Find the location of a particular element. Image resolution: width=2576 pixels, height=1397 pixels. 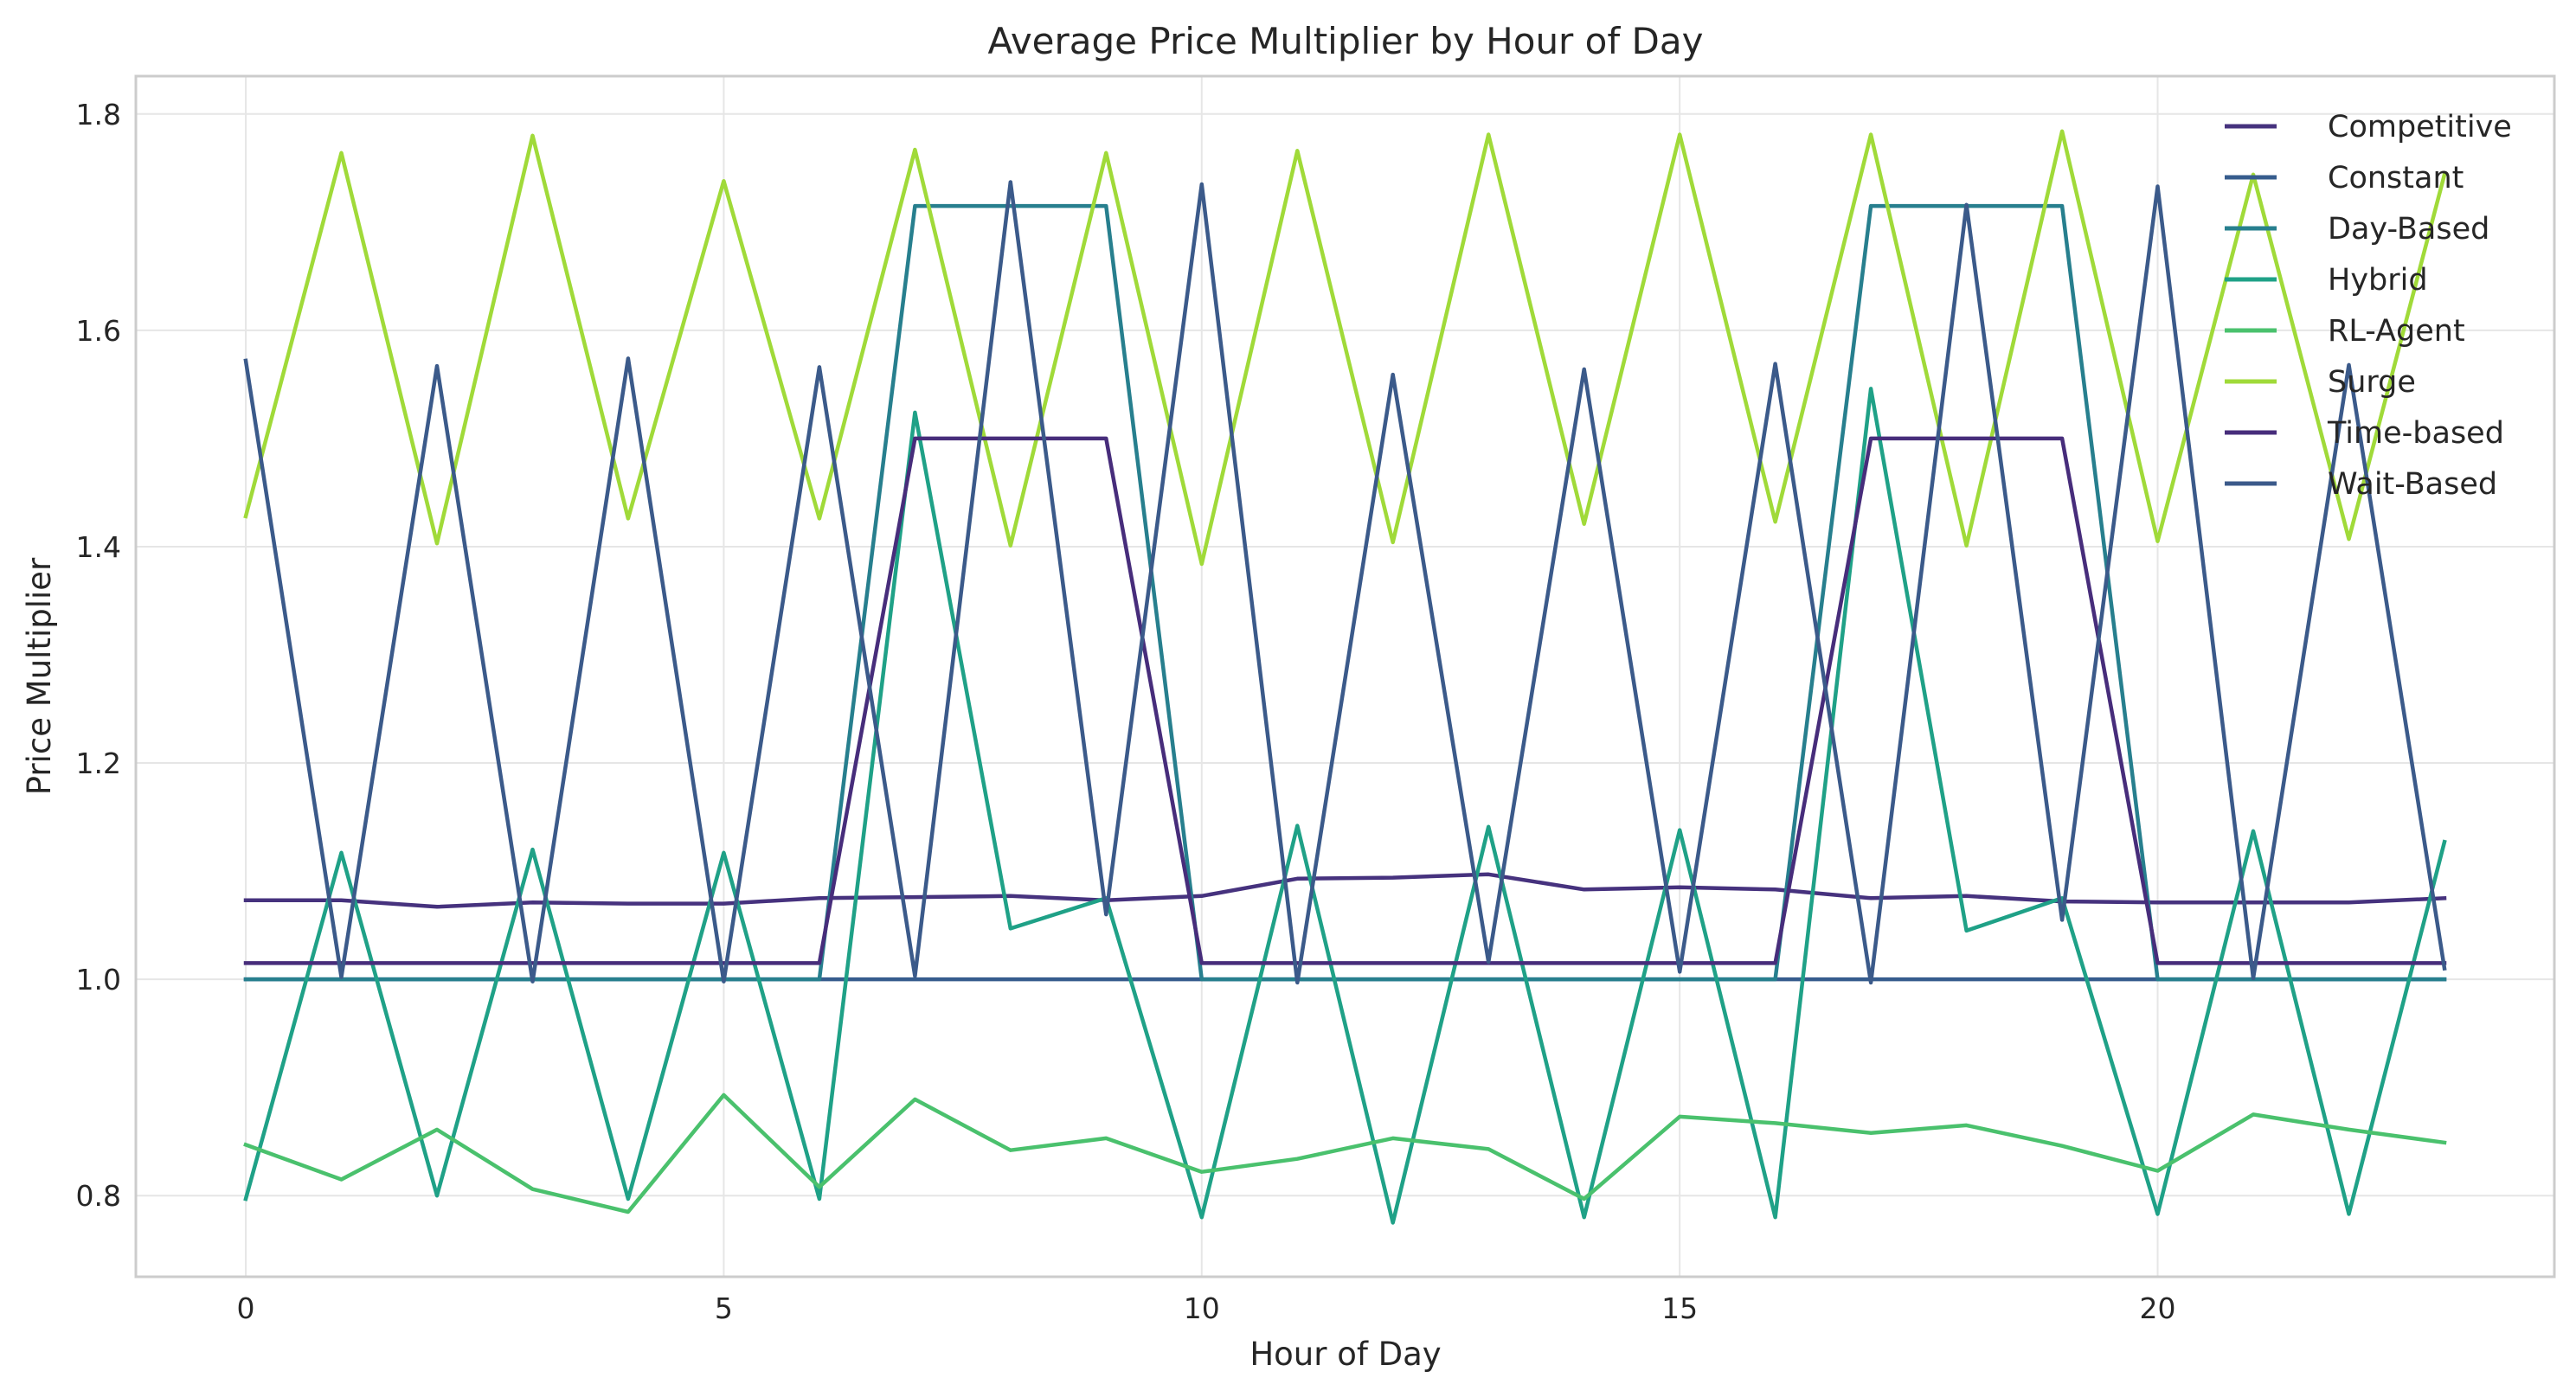

y-tick-labels: 0.8 1.0 1.2 1.4 1.6 1.8 is located at coordinates (99, 656).